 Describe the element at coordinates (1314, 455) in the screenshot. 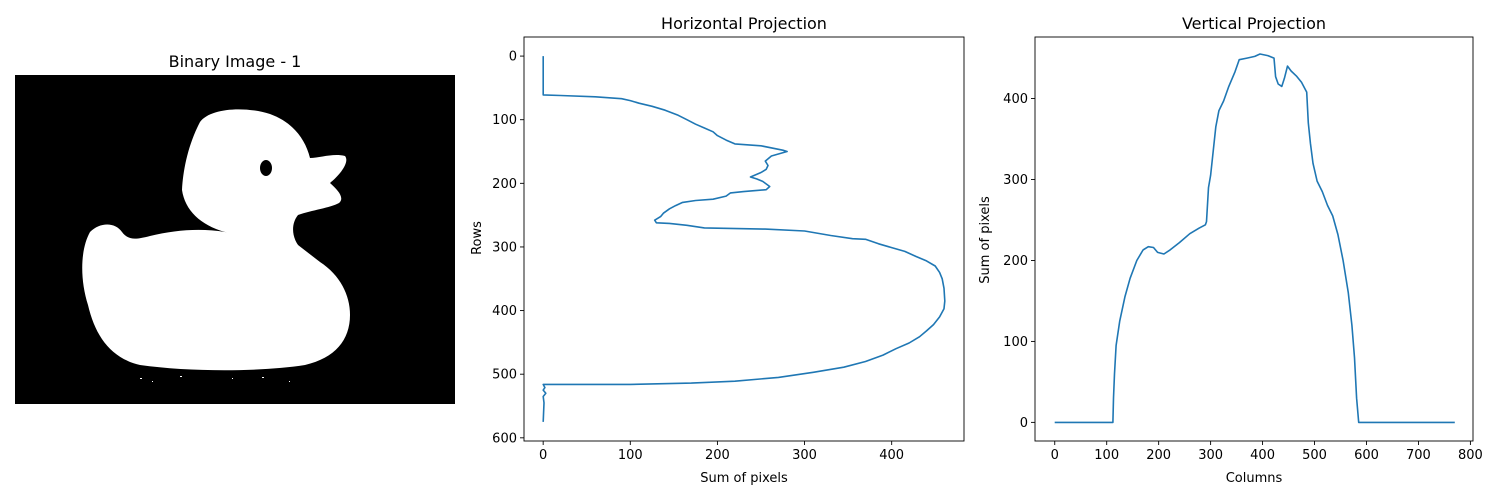

I see `vproj-xtick-label: 500` at that location.